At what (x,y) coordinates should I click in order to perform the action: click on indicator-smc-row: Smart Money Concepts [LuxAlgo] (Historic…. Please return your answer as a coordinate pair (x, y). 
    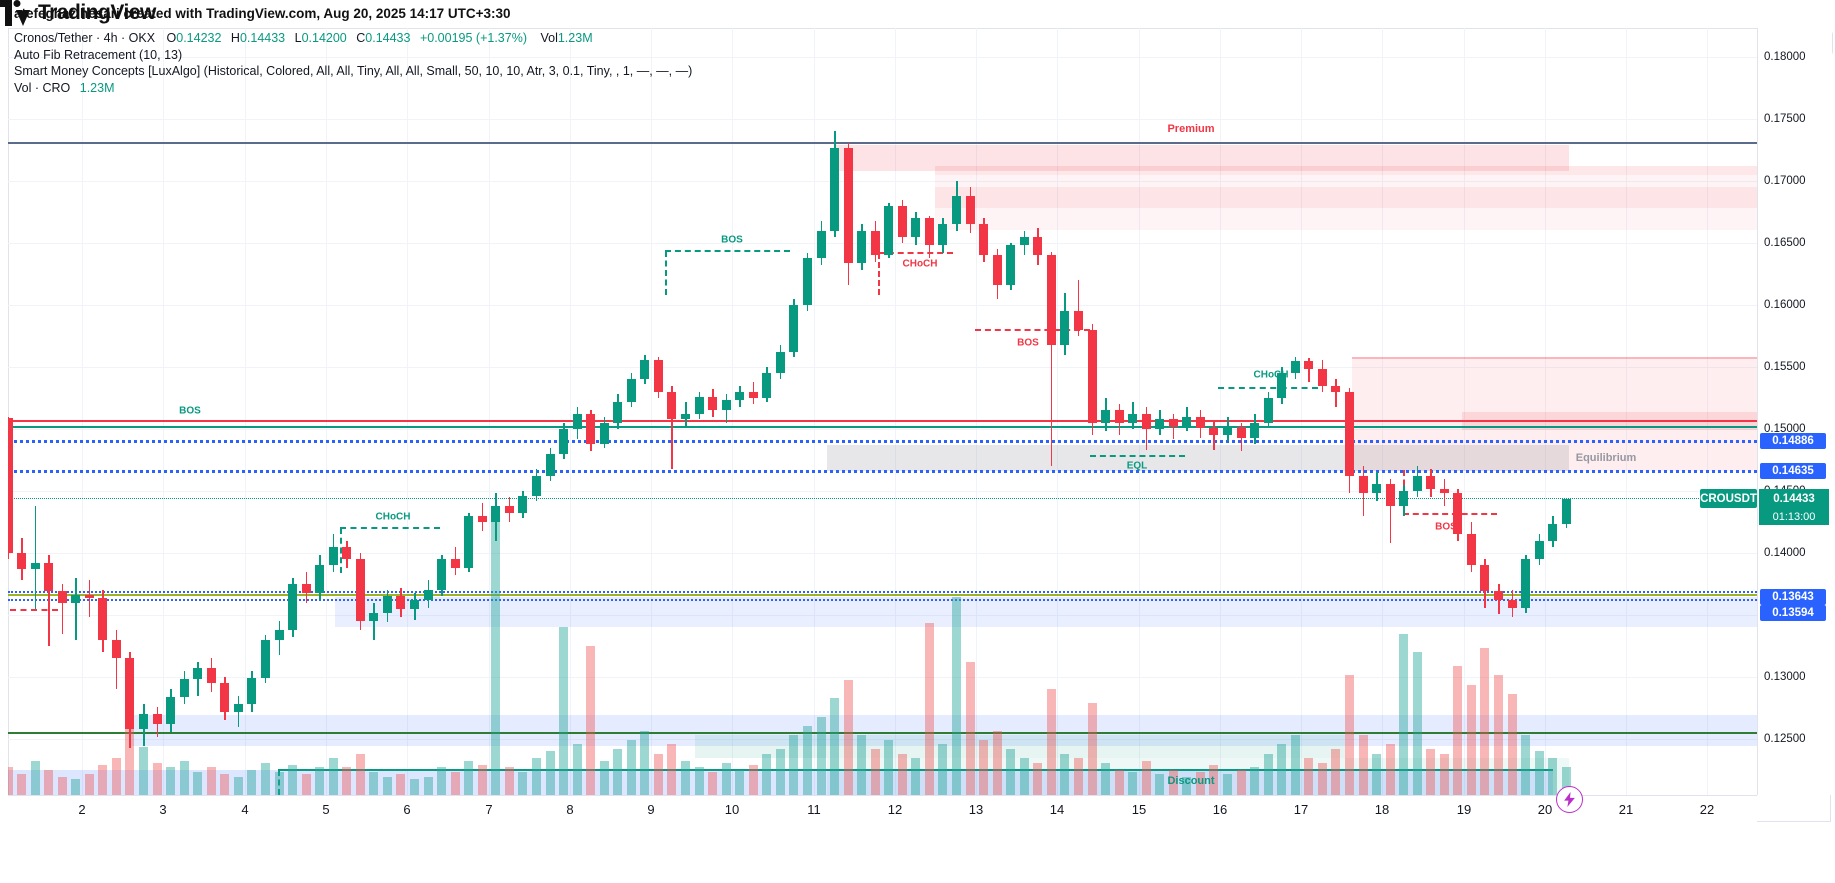
    Looking at the image, I should click on (353, 71).